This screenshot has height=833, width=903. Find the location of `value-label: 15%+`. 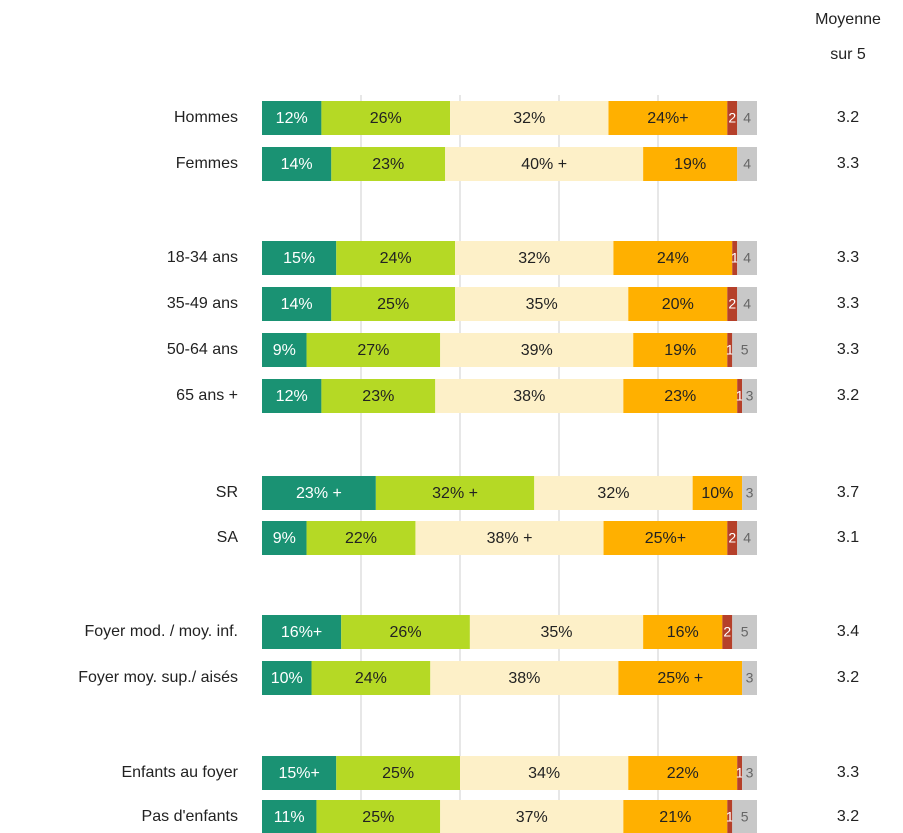

value-label: 15%+ is located at coordinates (298, 773).